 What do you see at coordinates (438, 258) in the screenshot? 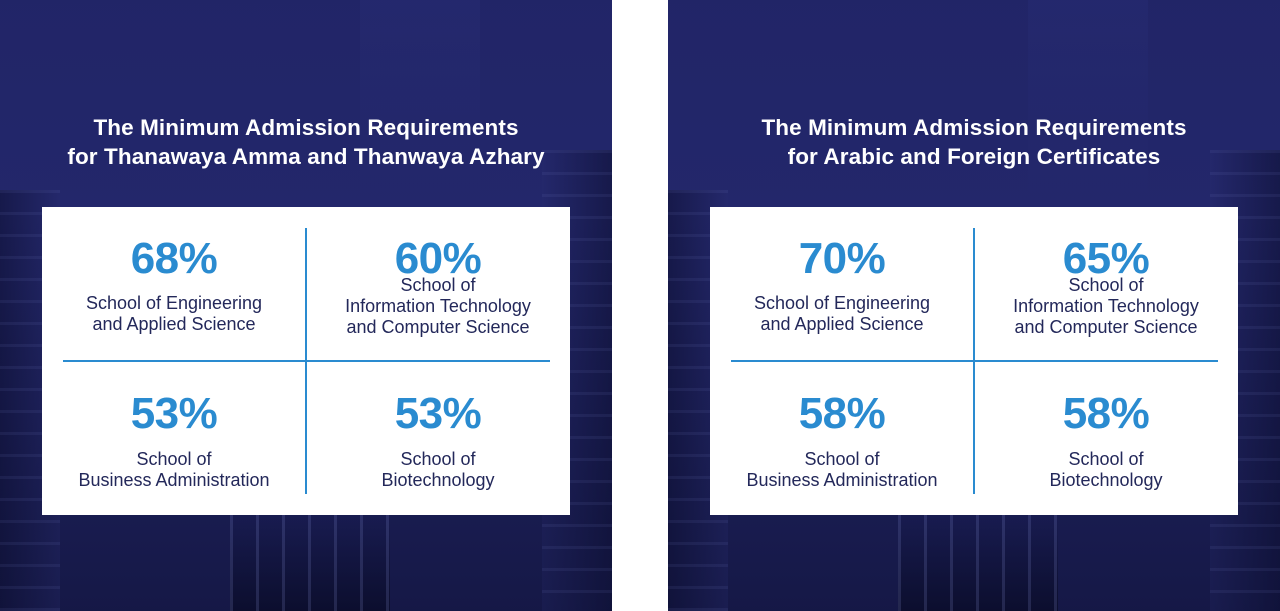
I see `requirement-percent: 60%` at bounding box center [438, 258].